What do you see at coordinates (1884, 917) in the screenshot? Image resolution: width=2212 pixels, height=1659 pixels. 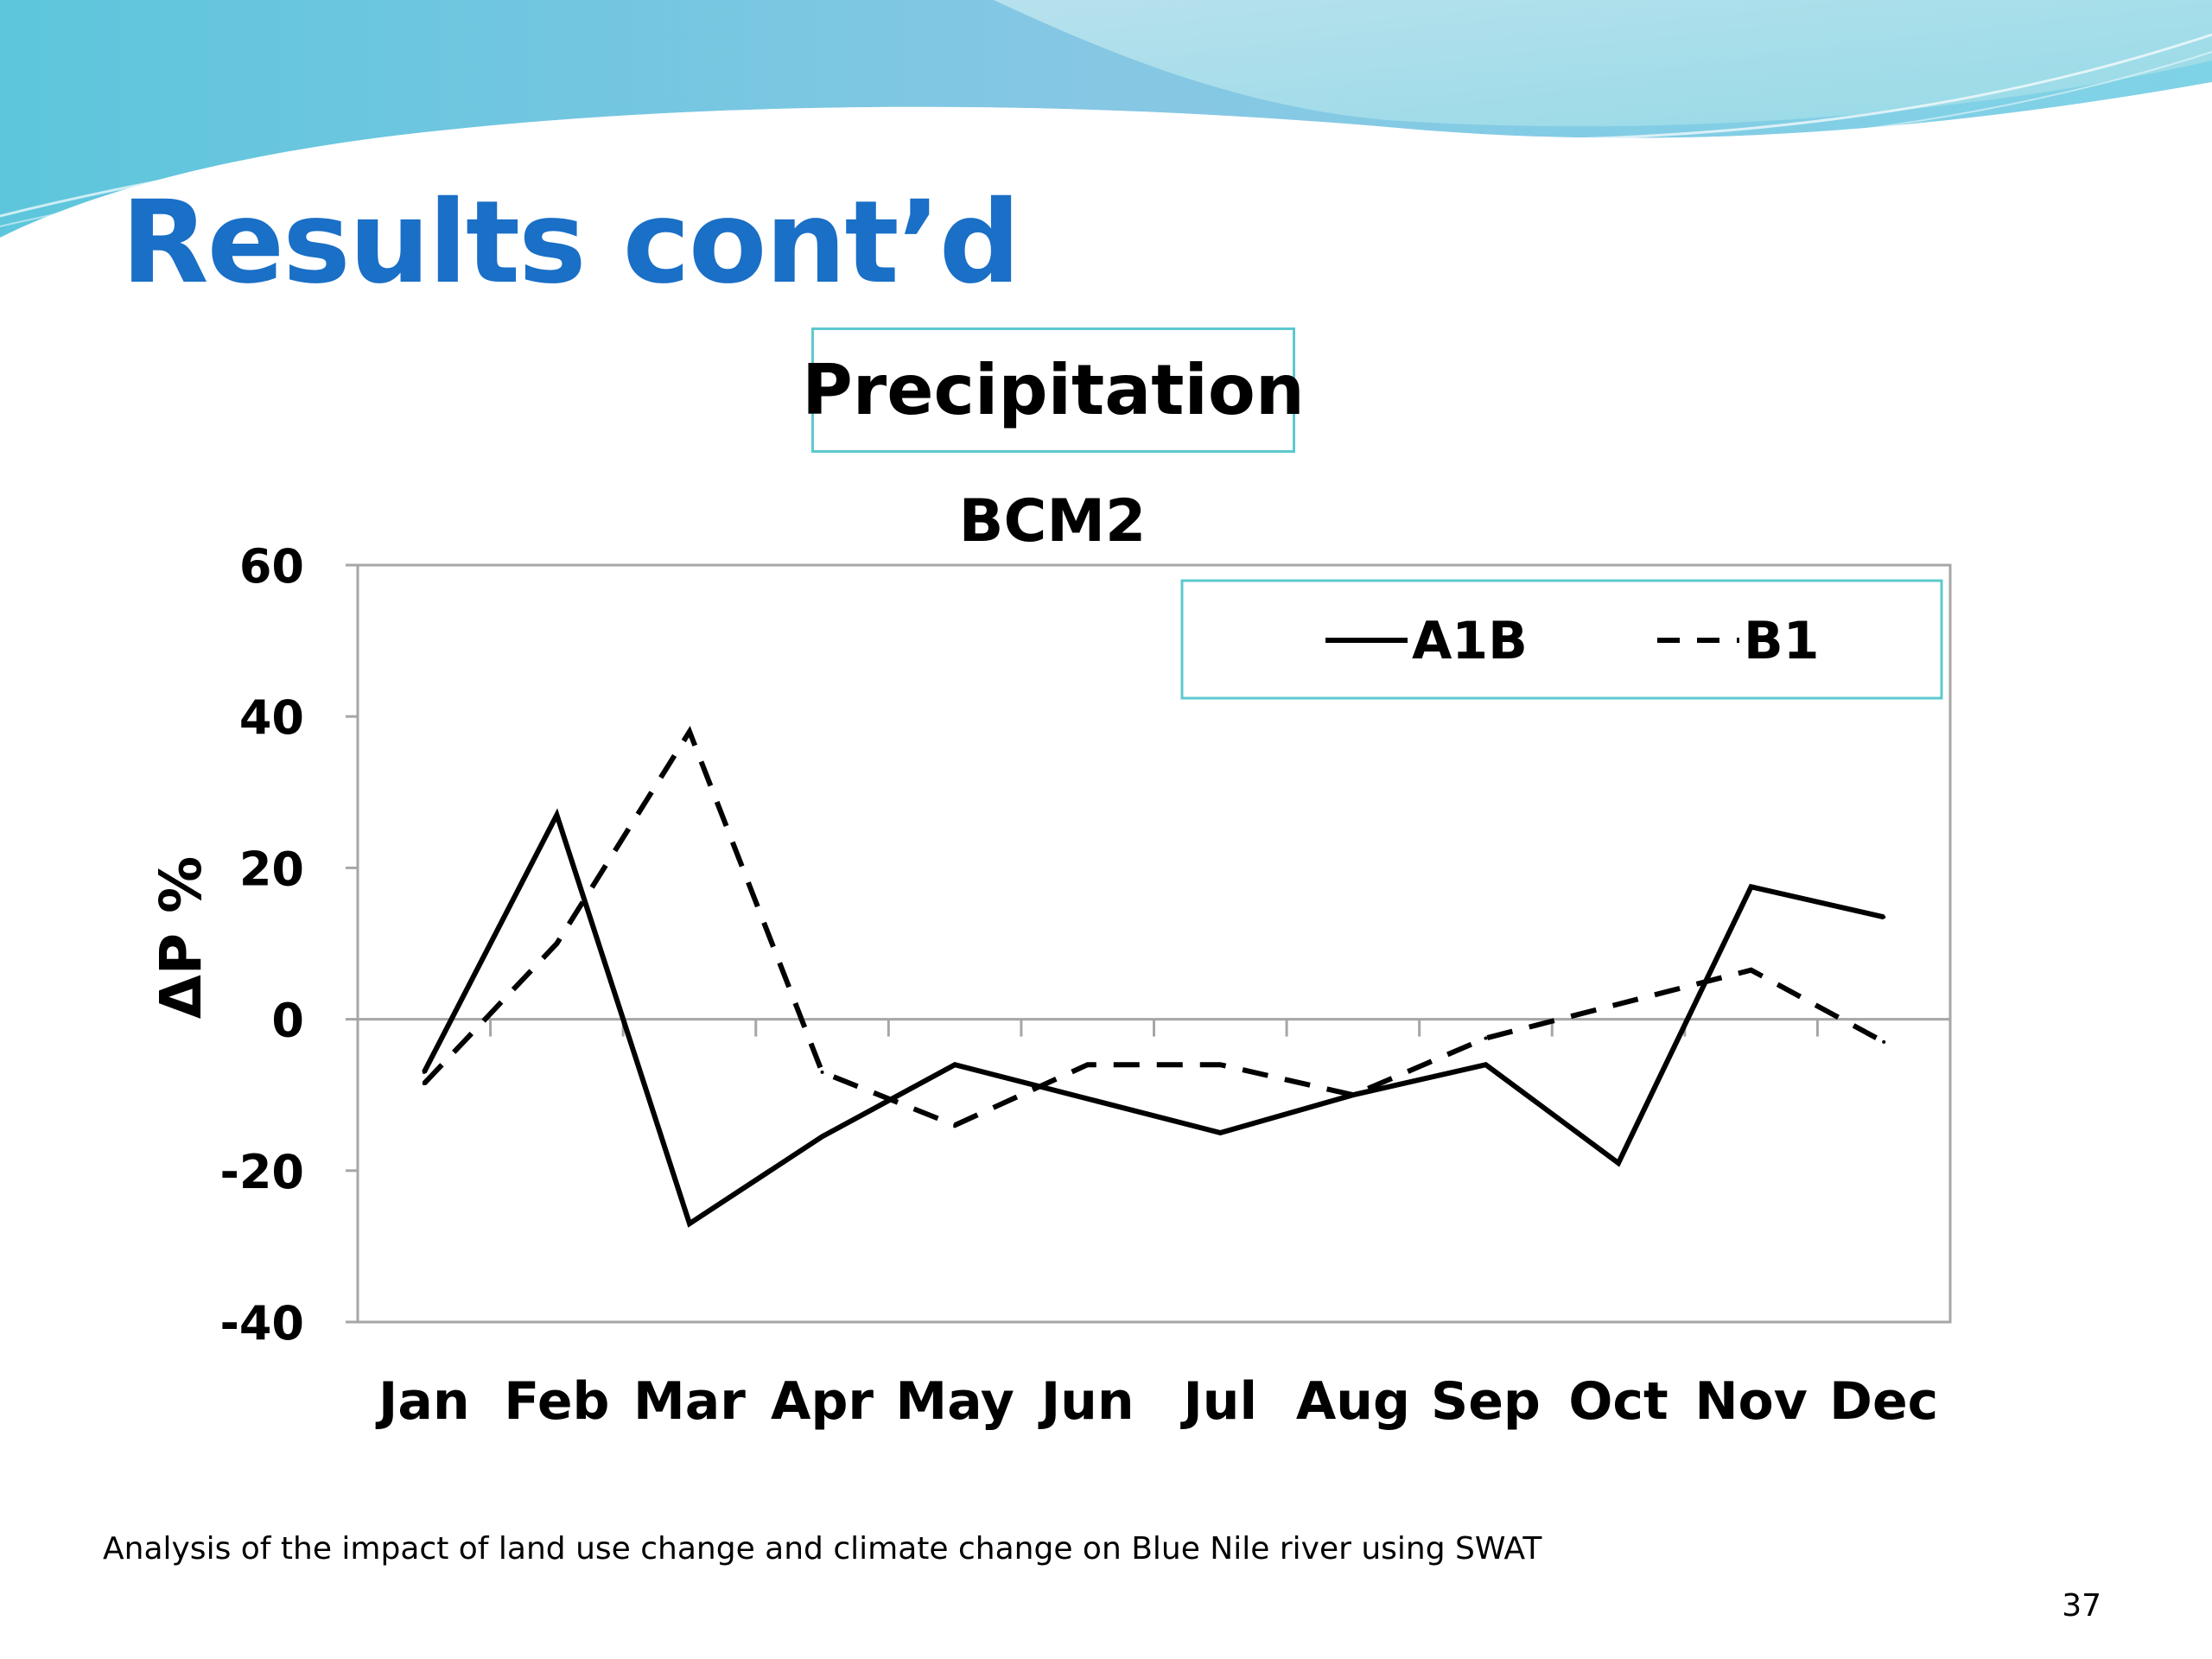 I see `data-point-a1b-dec` at bounding box center [1884, 917].